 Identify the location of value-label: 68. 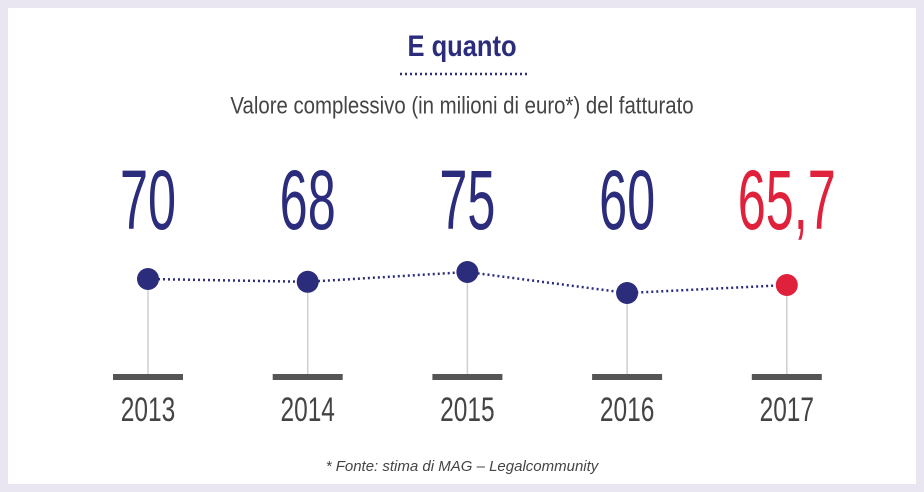
(308, 200).